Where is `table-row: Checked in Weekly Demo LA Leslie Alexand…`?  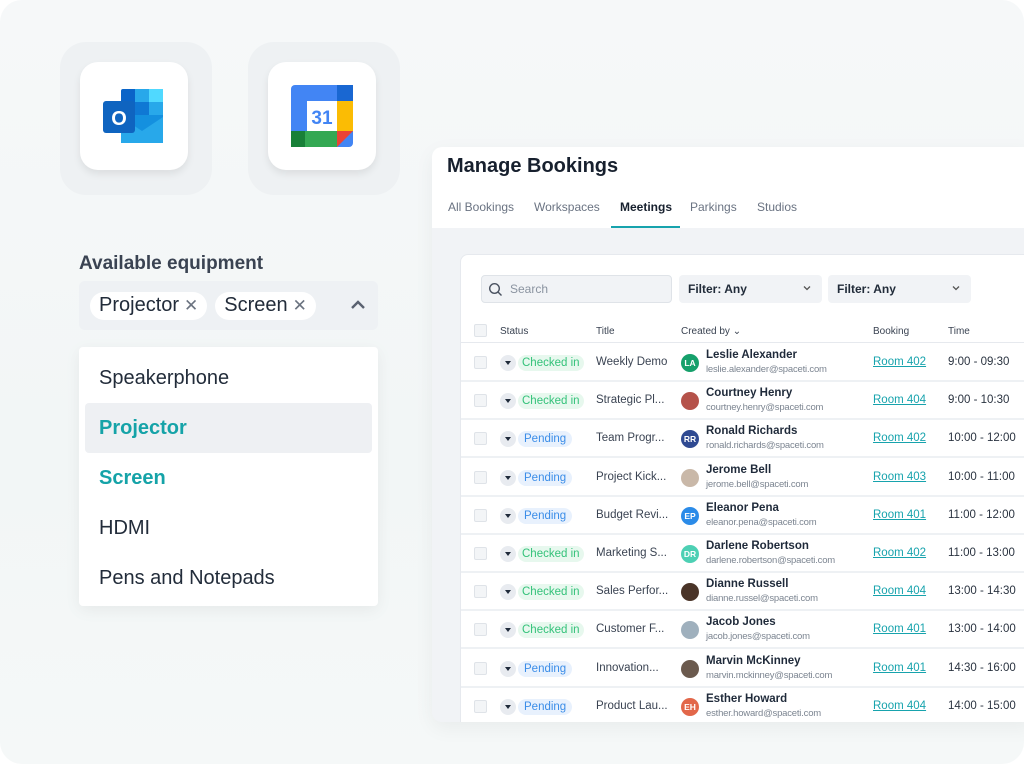
table-row: Checked in Weekly Demo LA Leslie Alexand… is located at coordinates (742, 363).